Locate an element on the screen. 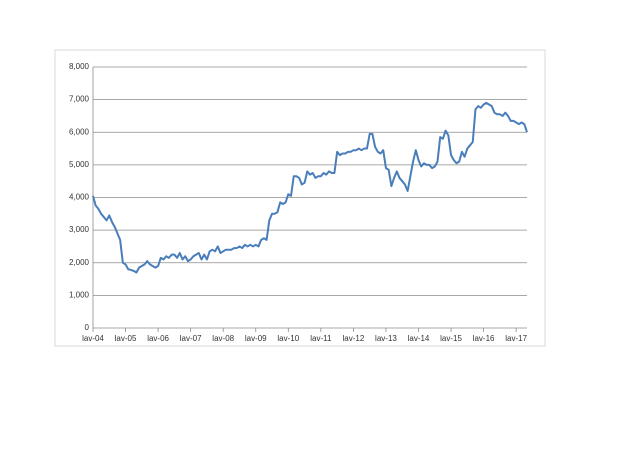  x-tick-label: lav-10 is located at coordinates (288, 338).